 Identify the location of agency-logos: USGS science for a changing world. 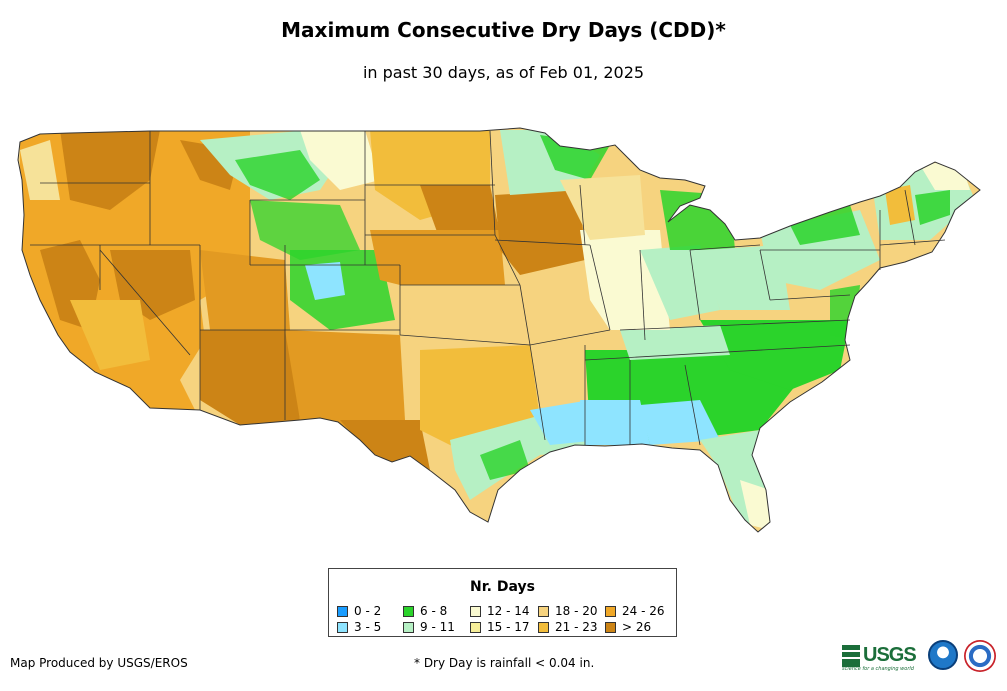
(922, 660).